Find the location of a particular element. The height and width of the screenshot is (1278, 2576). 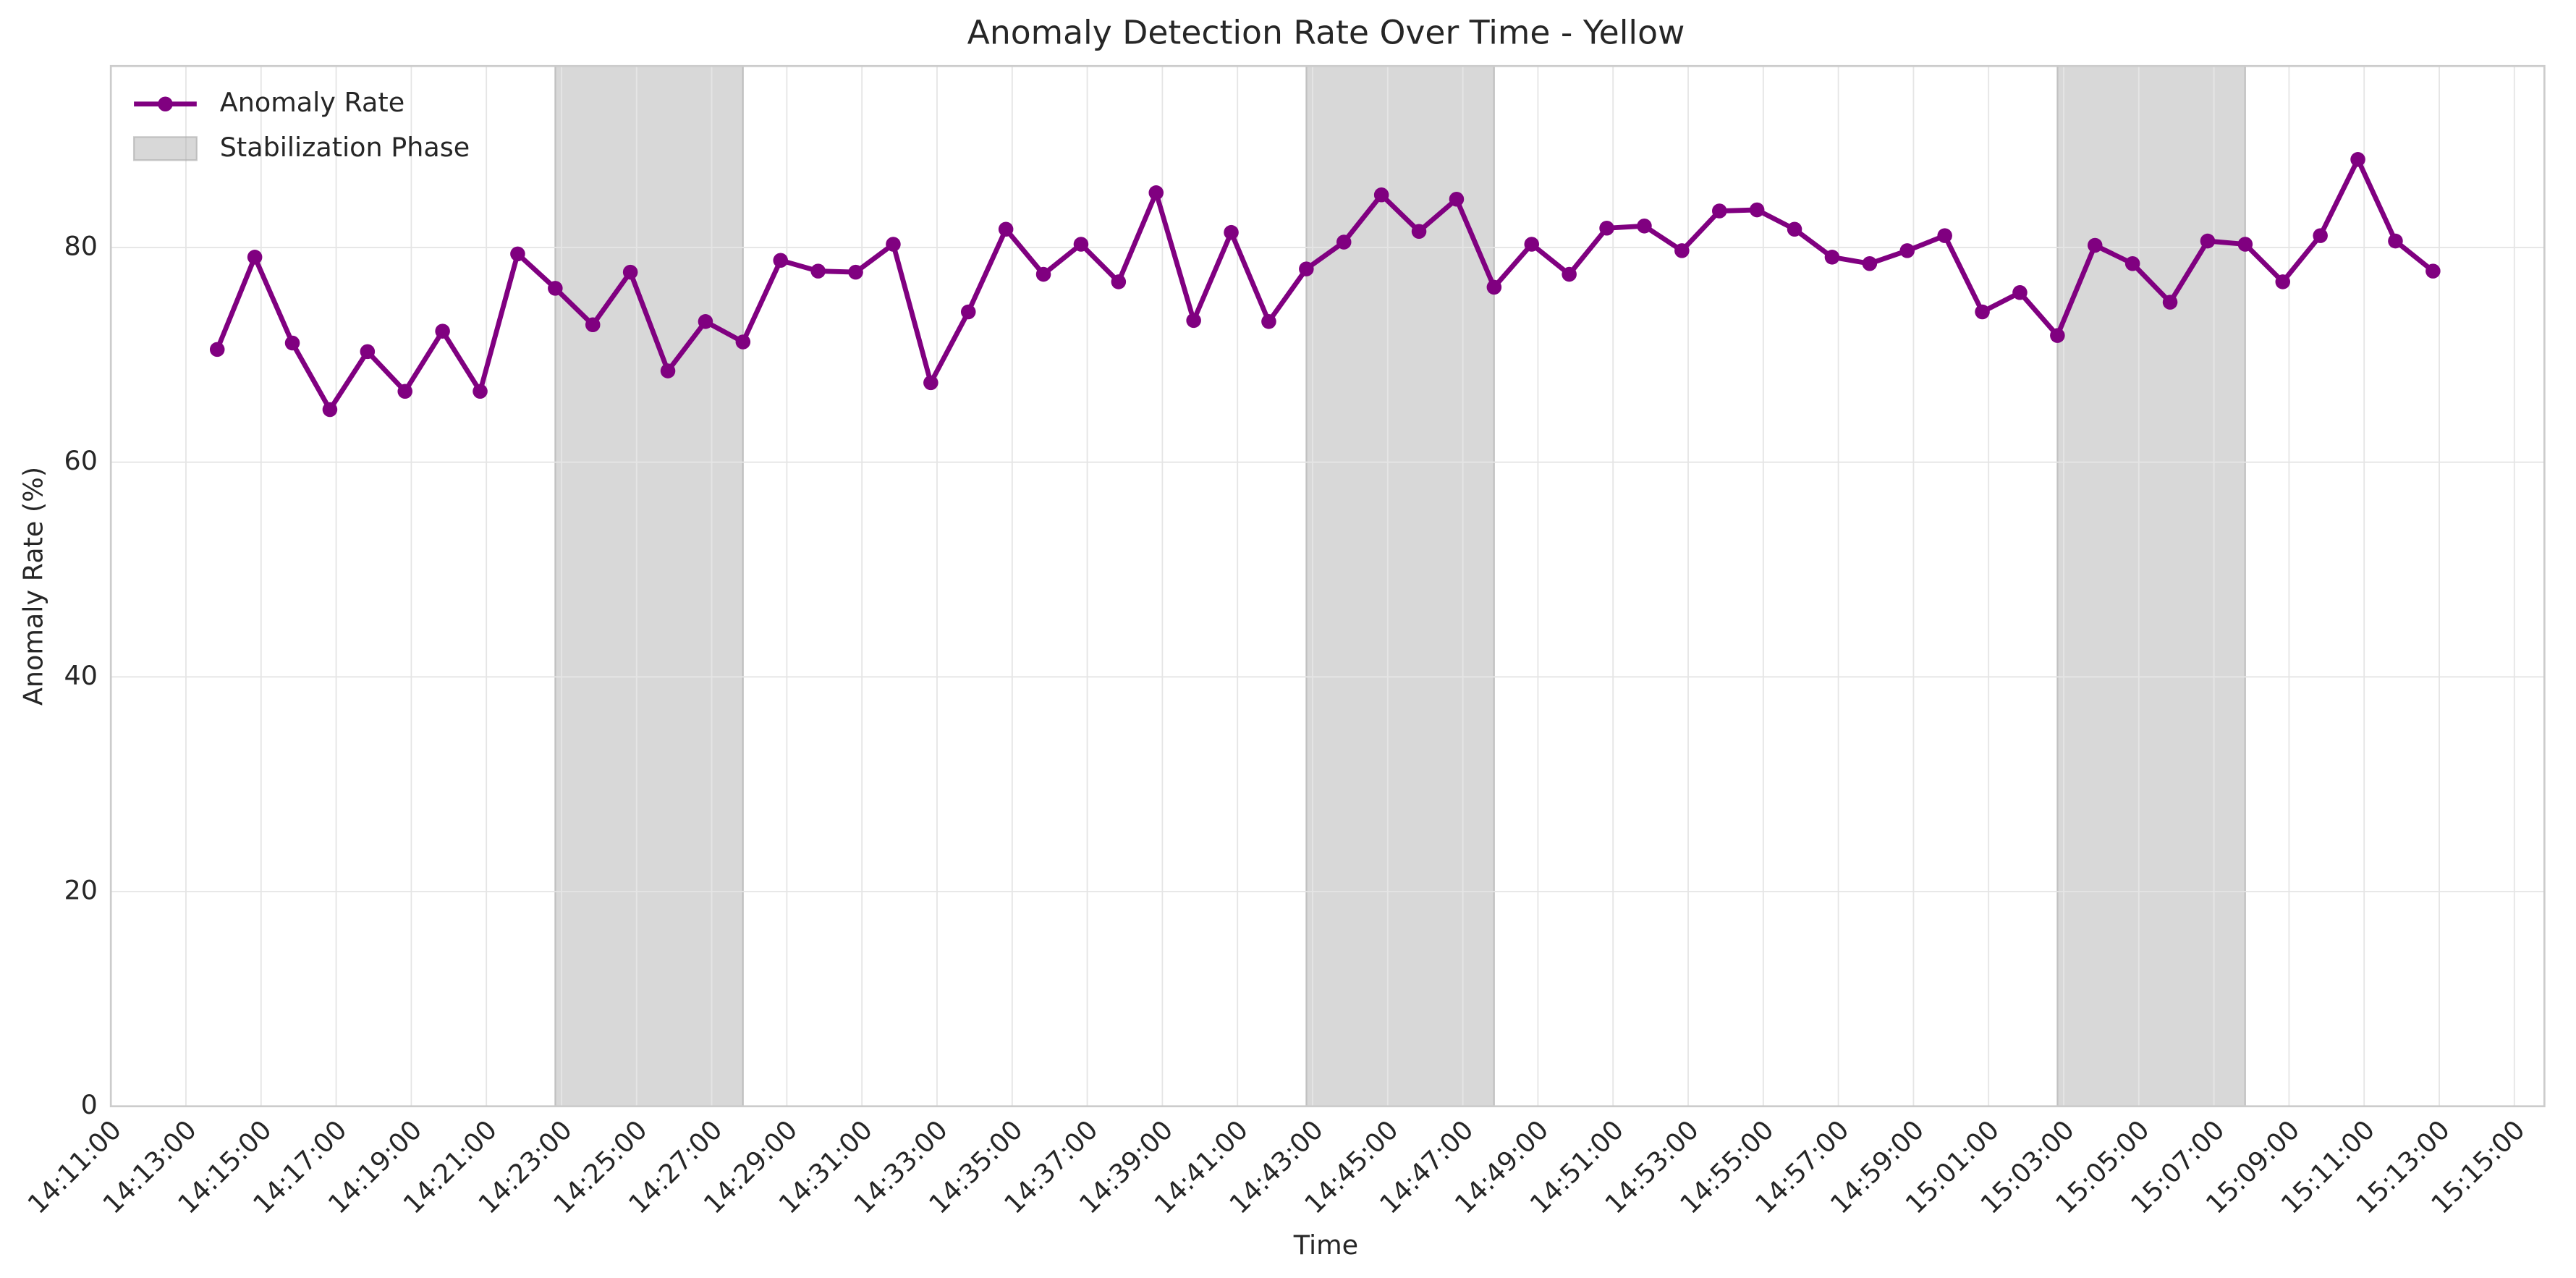

legend-marker is located at coordinates (165, 104).